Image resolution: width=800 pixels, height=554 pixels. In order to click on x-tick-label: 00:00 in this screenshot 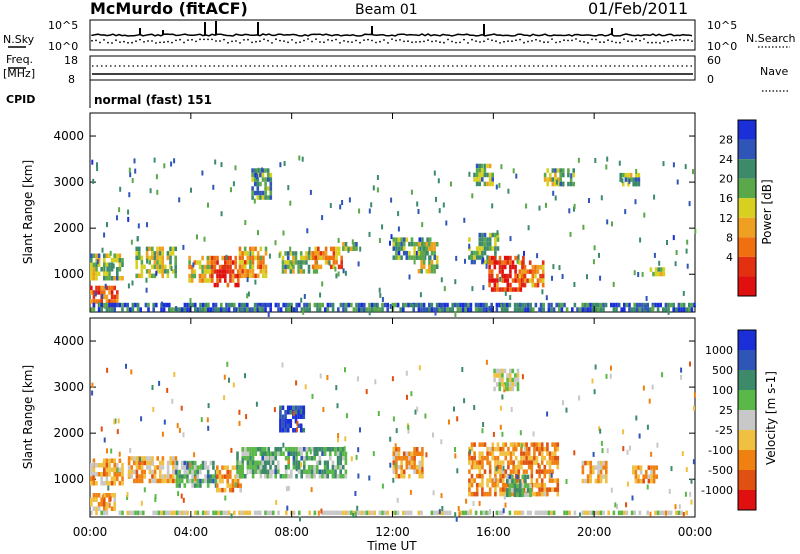, I will do `click(695, 532)`.